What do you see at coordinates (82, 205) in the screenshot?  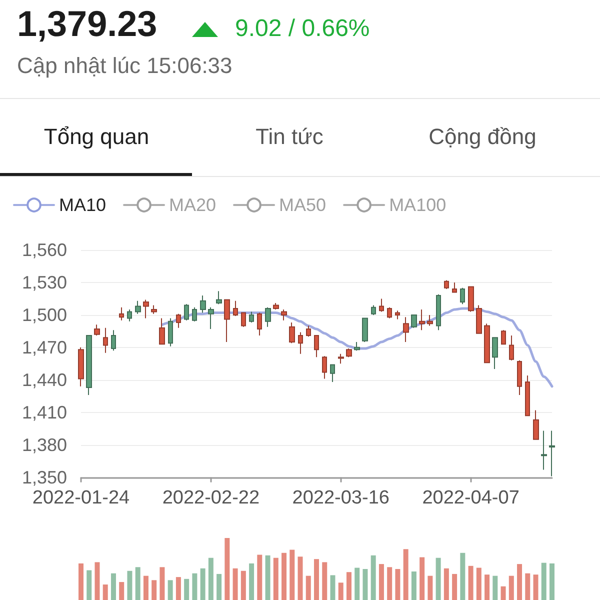 I see `legend-label: MA10` at bounding box center [82, 205].